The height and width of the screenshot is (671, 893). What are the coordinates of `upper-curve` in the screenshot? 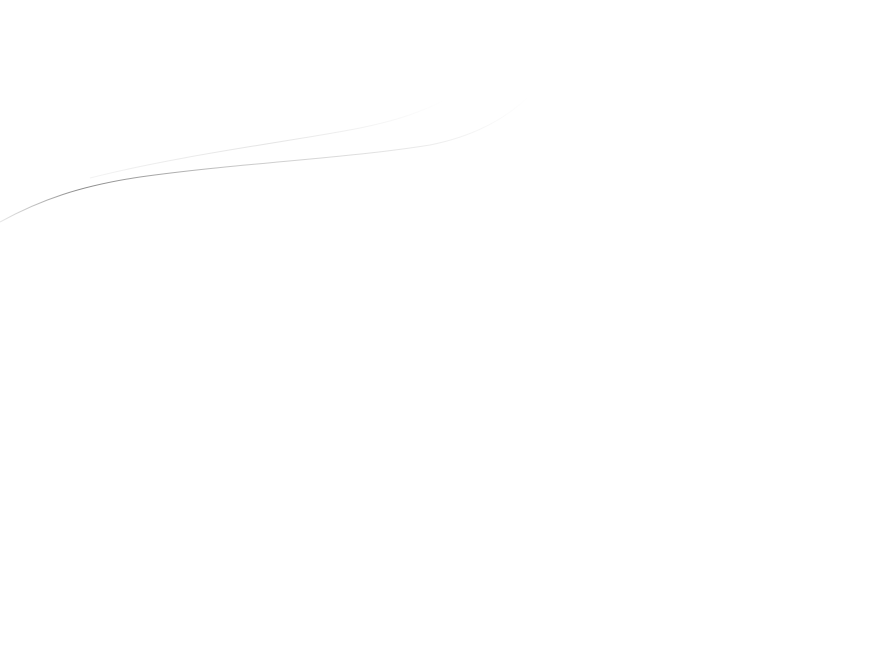 It's located at (267, 139).